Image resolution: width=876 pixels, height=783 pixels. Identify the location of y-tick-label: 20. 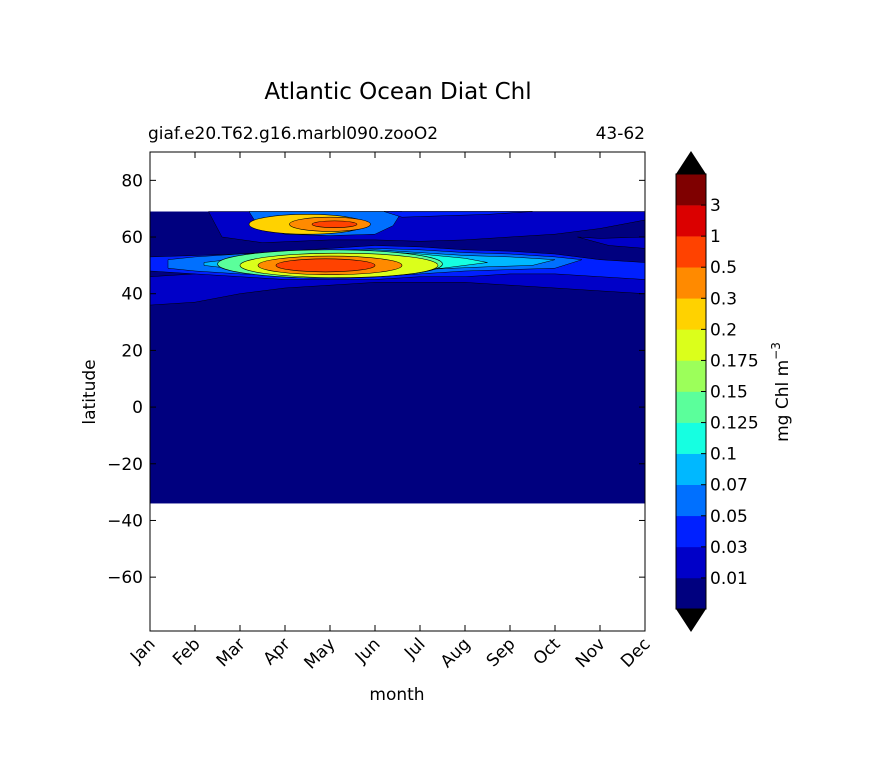
(132, 351).